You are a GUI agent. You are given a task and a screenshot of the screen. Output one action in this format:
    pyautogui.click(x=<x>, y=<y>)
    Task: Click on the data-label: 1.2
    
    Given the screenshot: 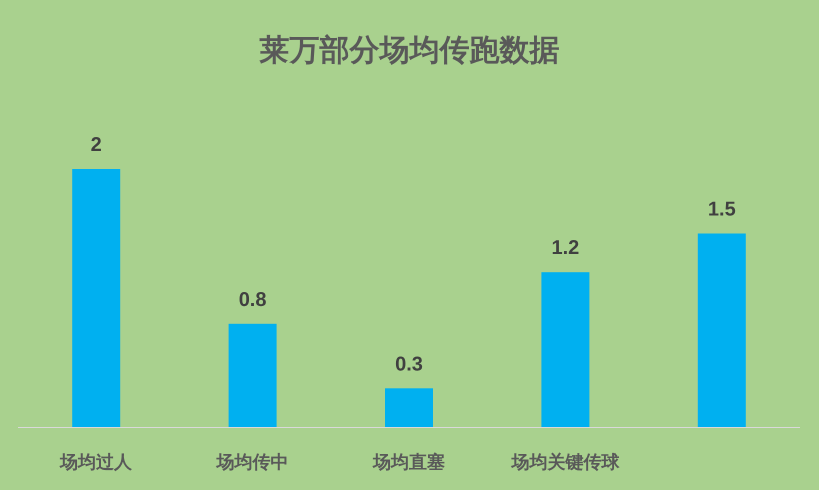 What is the action you would take?
    pyautogui.click(x=565, y=248)
    